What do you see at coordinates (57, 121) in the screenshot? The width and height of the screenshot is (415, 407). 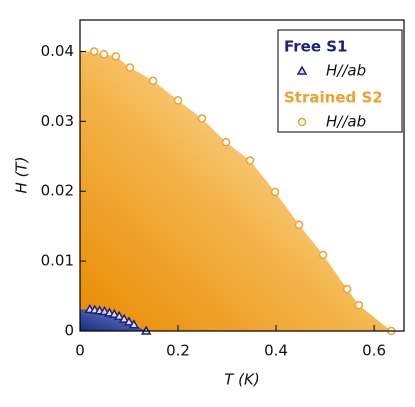 I see `y-tick-label: 0.03` at bounding box center [57, 121].